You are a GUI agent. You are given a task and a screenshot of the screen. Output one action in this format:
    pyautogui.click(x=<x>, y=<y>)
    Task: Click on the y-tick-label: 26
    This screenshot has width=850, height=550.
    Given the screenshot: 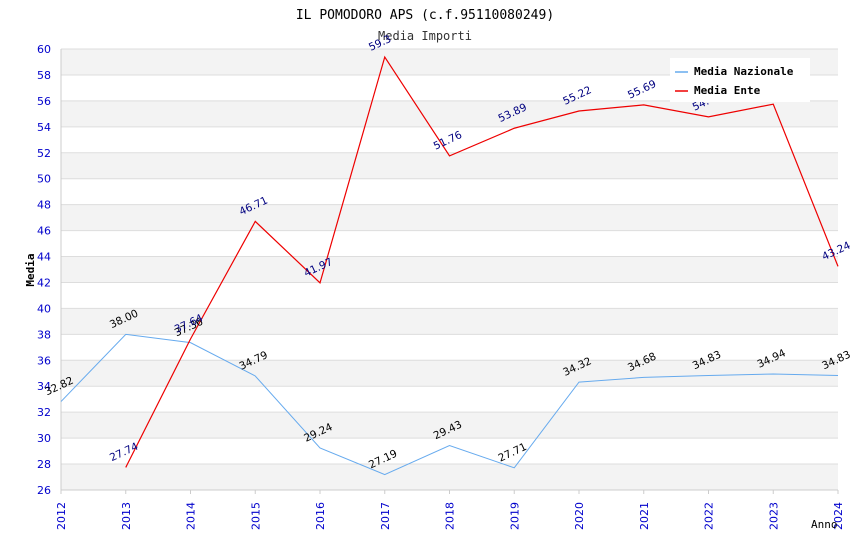 What is the action you would take?
    pyautogui.click(x=44, y=490)
    